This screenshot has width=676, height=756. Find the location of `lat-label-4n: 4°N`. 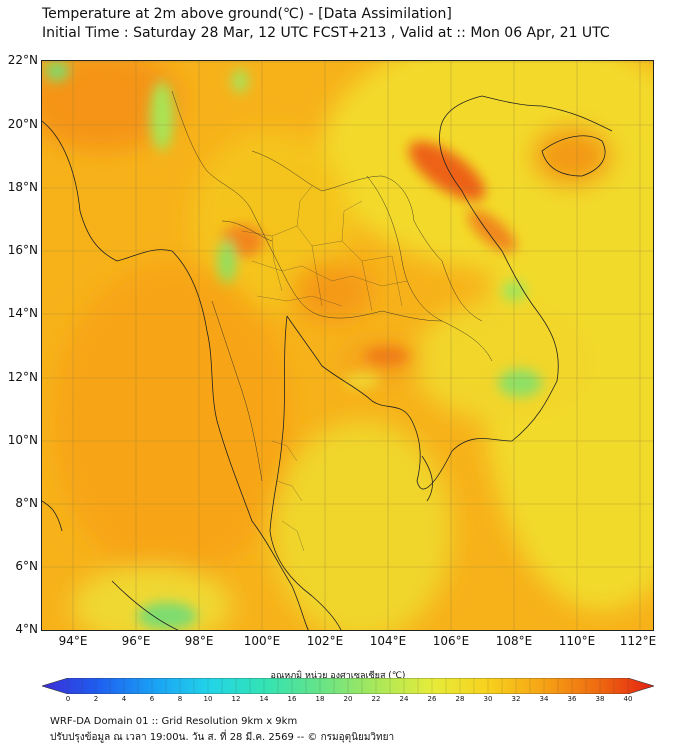

lat-label-4n: 4°N is located at coordinates (26, 629).